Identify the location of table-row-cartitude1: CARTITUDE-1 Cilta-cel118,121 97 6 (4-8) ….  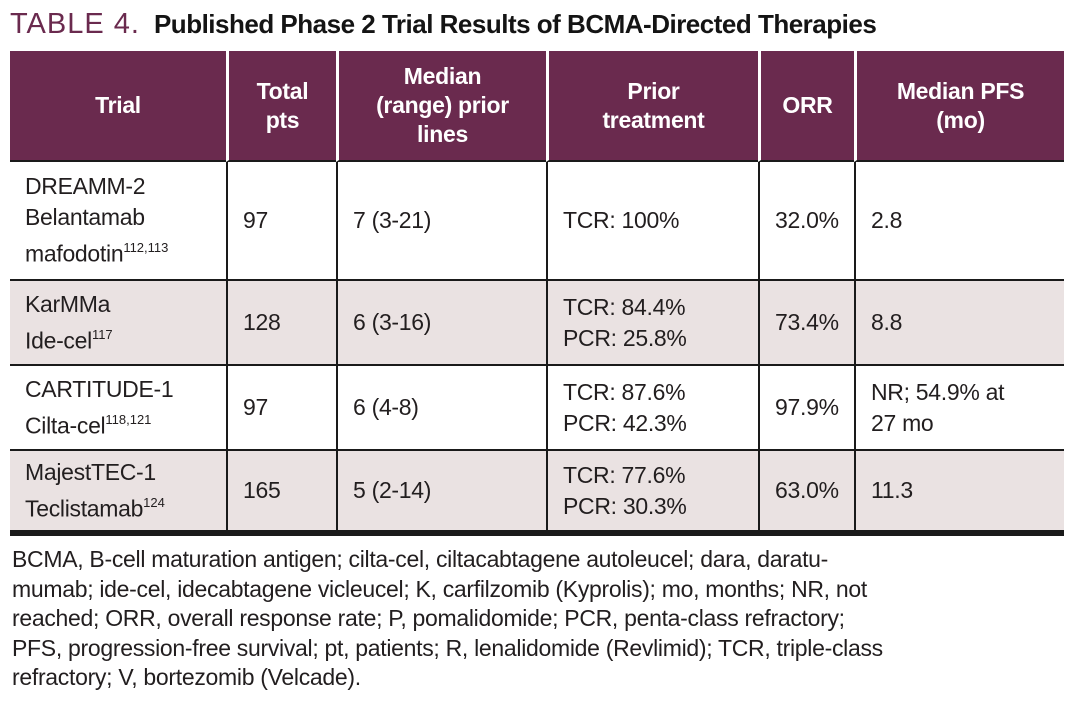
(537, 408).